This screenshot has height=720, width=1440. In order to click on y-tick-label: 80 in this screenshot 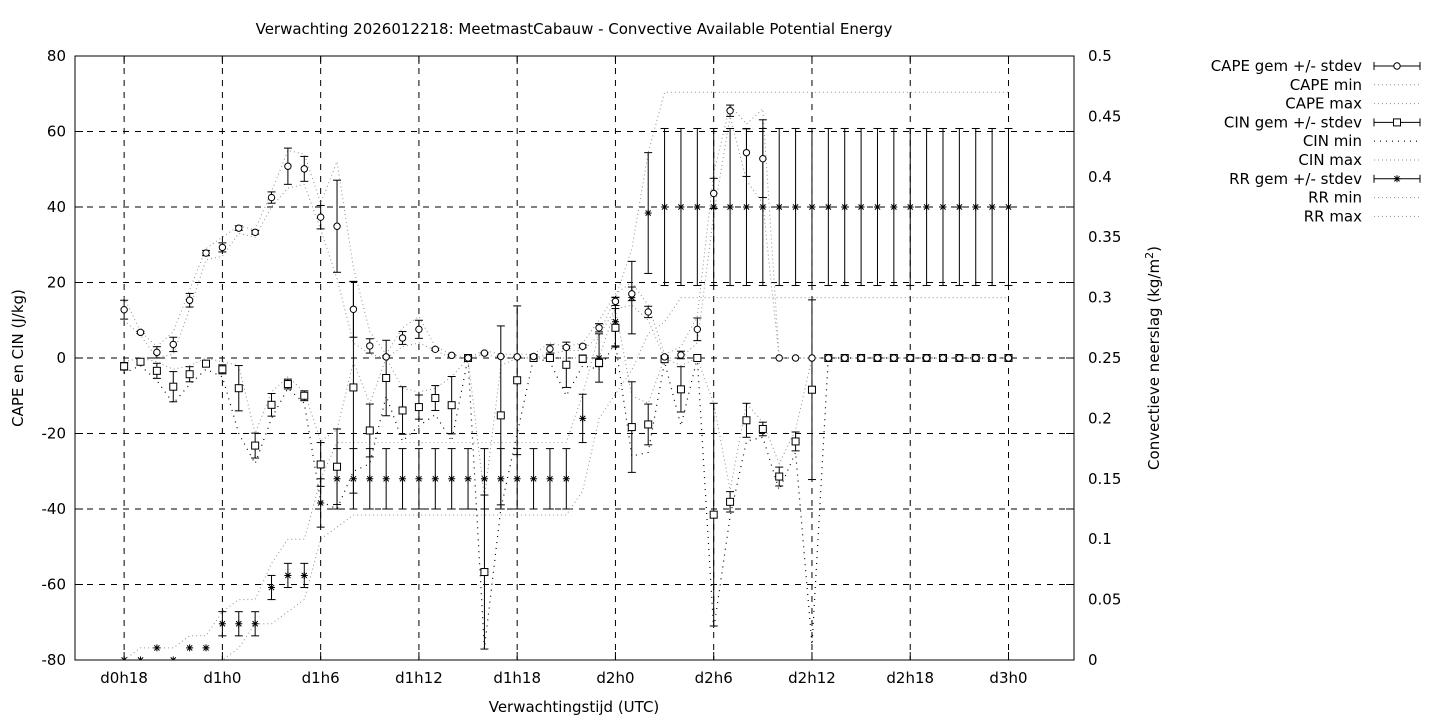, I will do `click(56, 56)`.